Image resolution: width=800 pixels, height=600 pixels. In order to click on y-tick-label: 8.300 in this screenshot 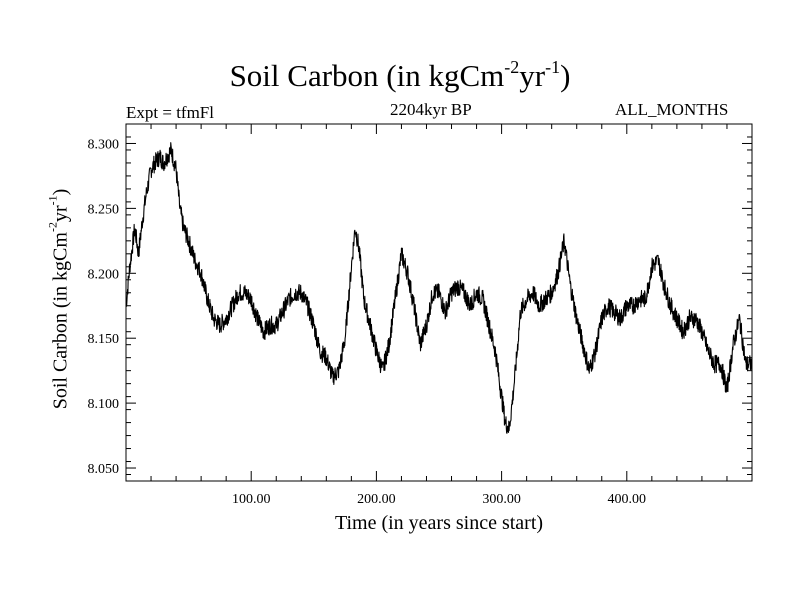, I will do `click(104, 144)`.